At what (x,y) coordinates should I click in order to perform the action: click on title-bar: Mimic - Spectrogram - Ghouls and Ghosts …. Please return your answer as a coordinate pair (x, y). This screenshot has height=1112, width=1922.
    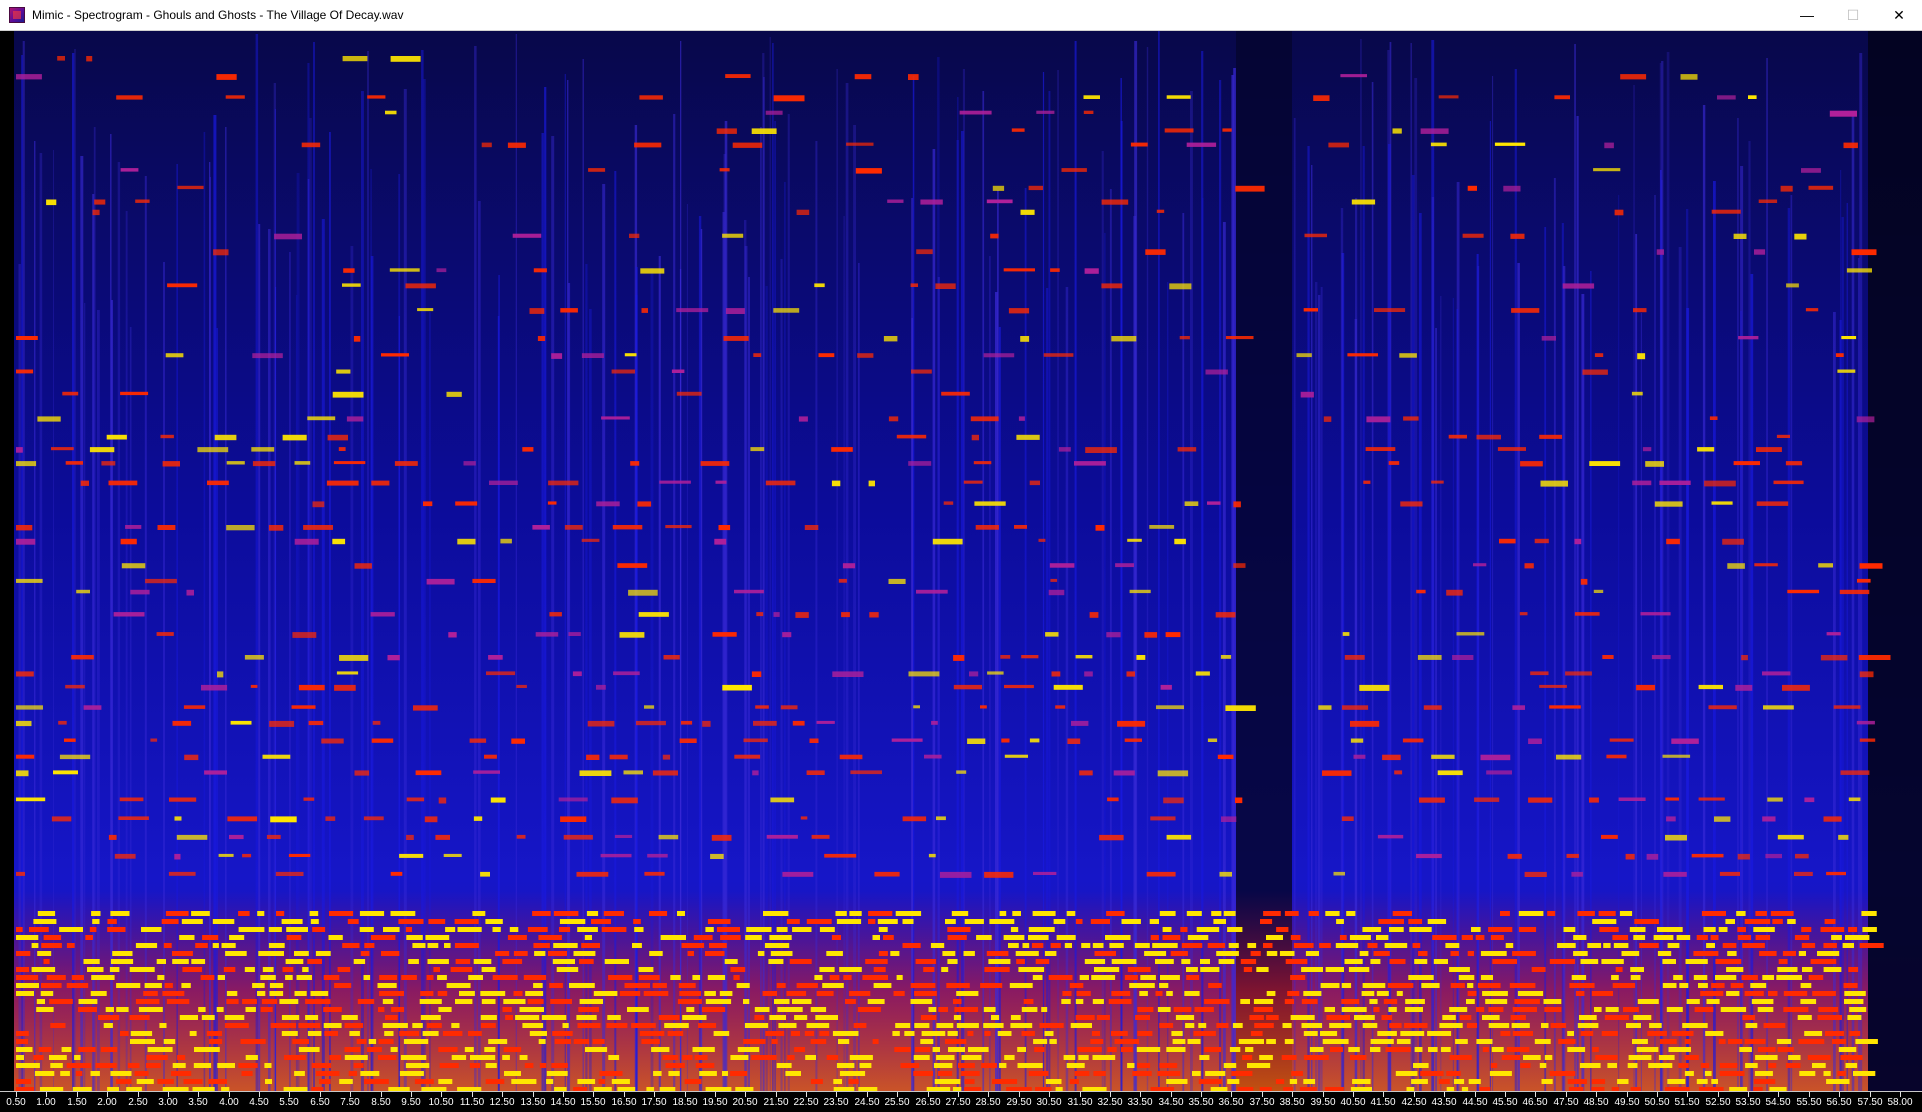
    Looking at the image, I should click on (961, 15).